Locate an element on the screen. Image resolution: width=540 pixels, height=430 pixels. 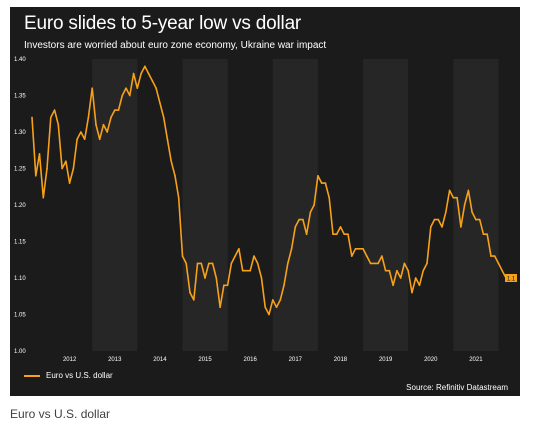
x-tick-label: 2017 is located at coordinates (296, 360).